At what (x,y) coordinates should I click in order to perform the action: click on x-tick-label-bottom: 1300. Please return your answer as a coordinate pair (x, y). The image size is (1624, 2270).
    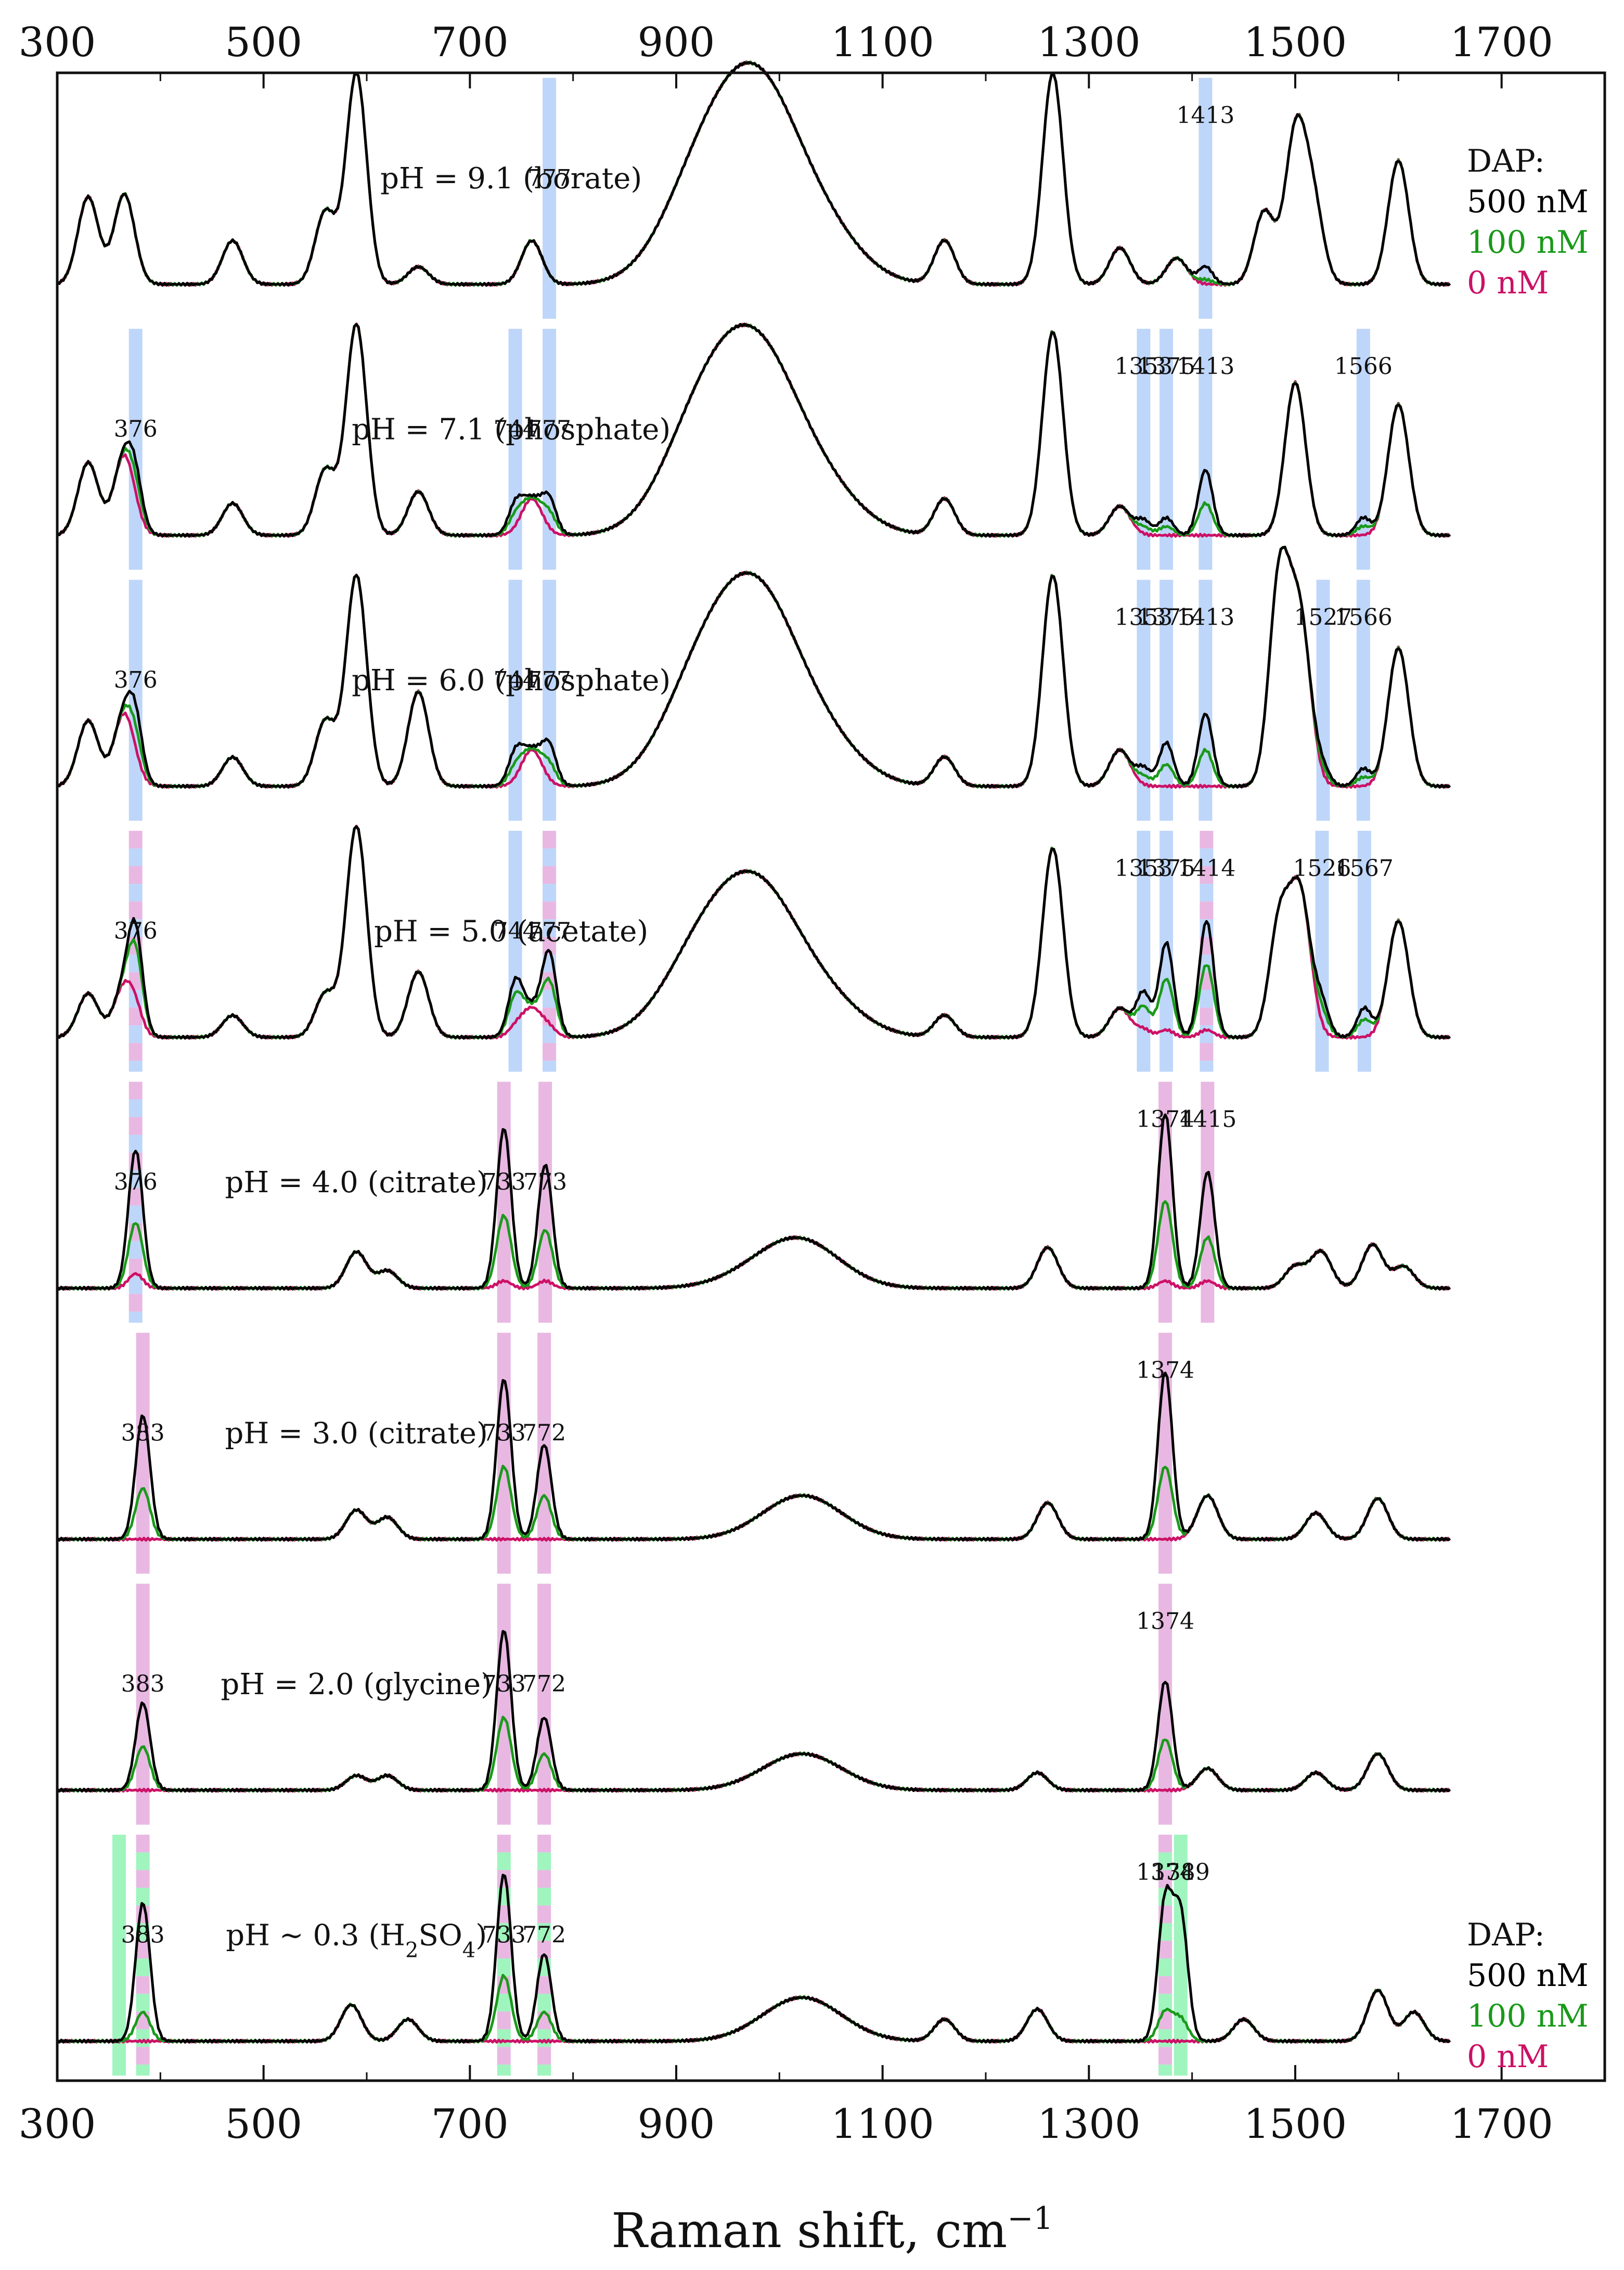
    Looking at the image, I should click on (1089, 2124).